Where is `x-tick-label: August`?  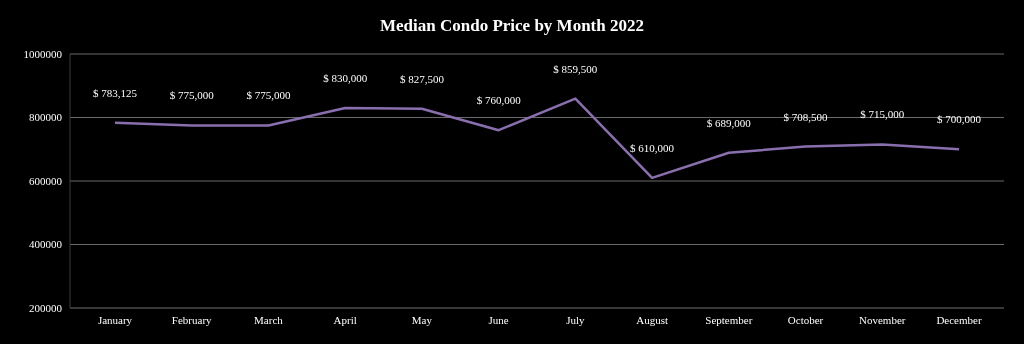
x-tick-label: August is located at coordinates (652, 319).